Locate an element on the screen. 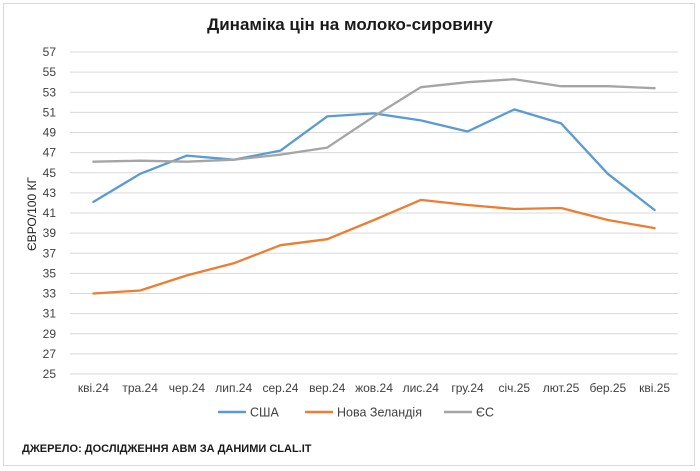 Image resolution: width=700 pixels, height=471 pixels. y-tick-label: 39 is located at coordinates (50, 233).